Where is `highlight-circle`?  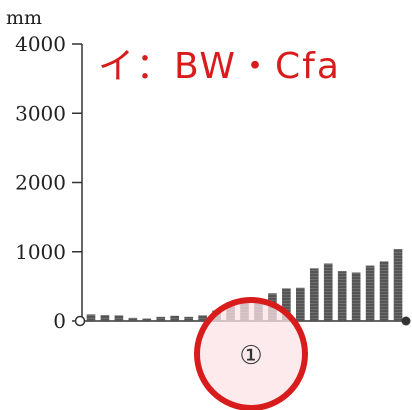 highlight-circle is located at coordinates (251, 353).